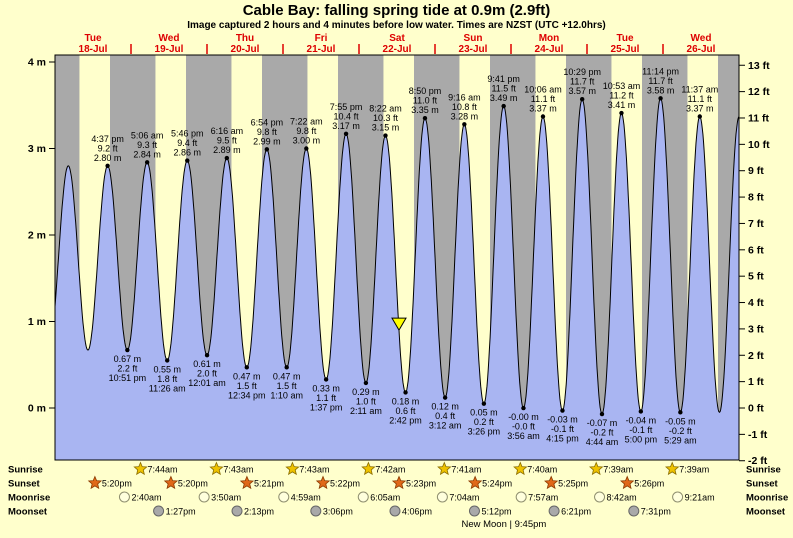 The height and width of the screenshot is (538, 793). I want to click on sunrise-star-time: 7:43am, so click(314, 470).